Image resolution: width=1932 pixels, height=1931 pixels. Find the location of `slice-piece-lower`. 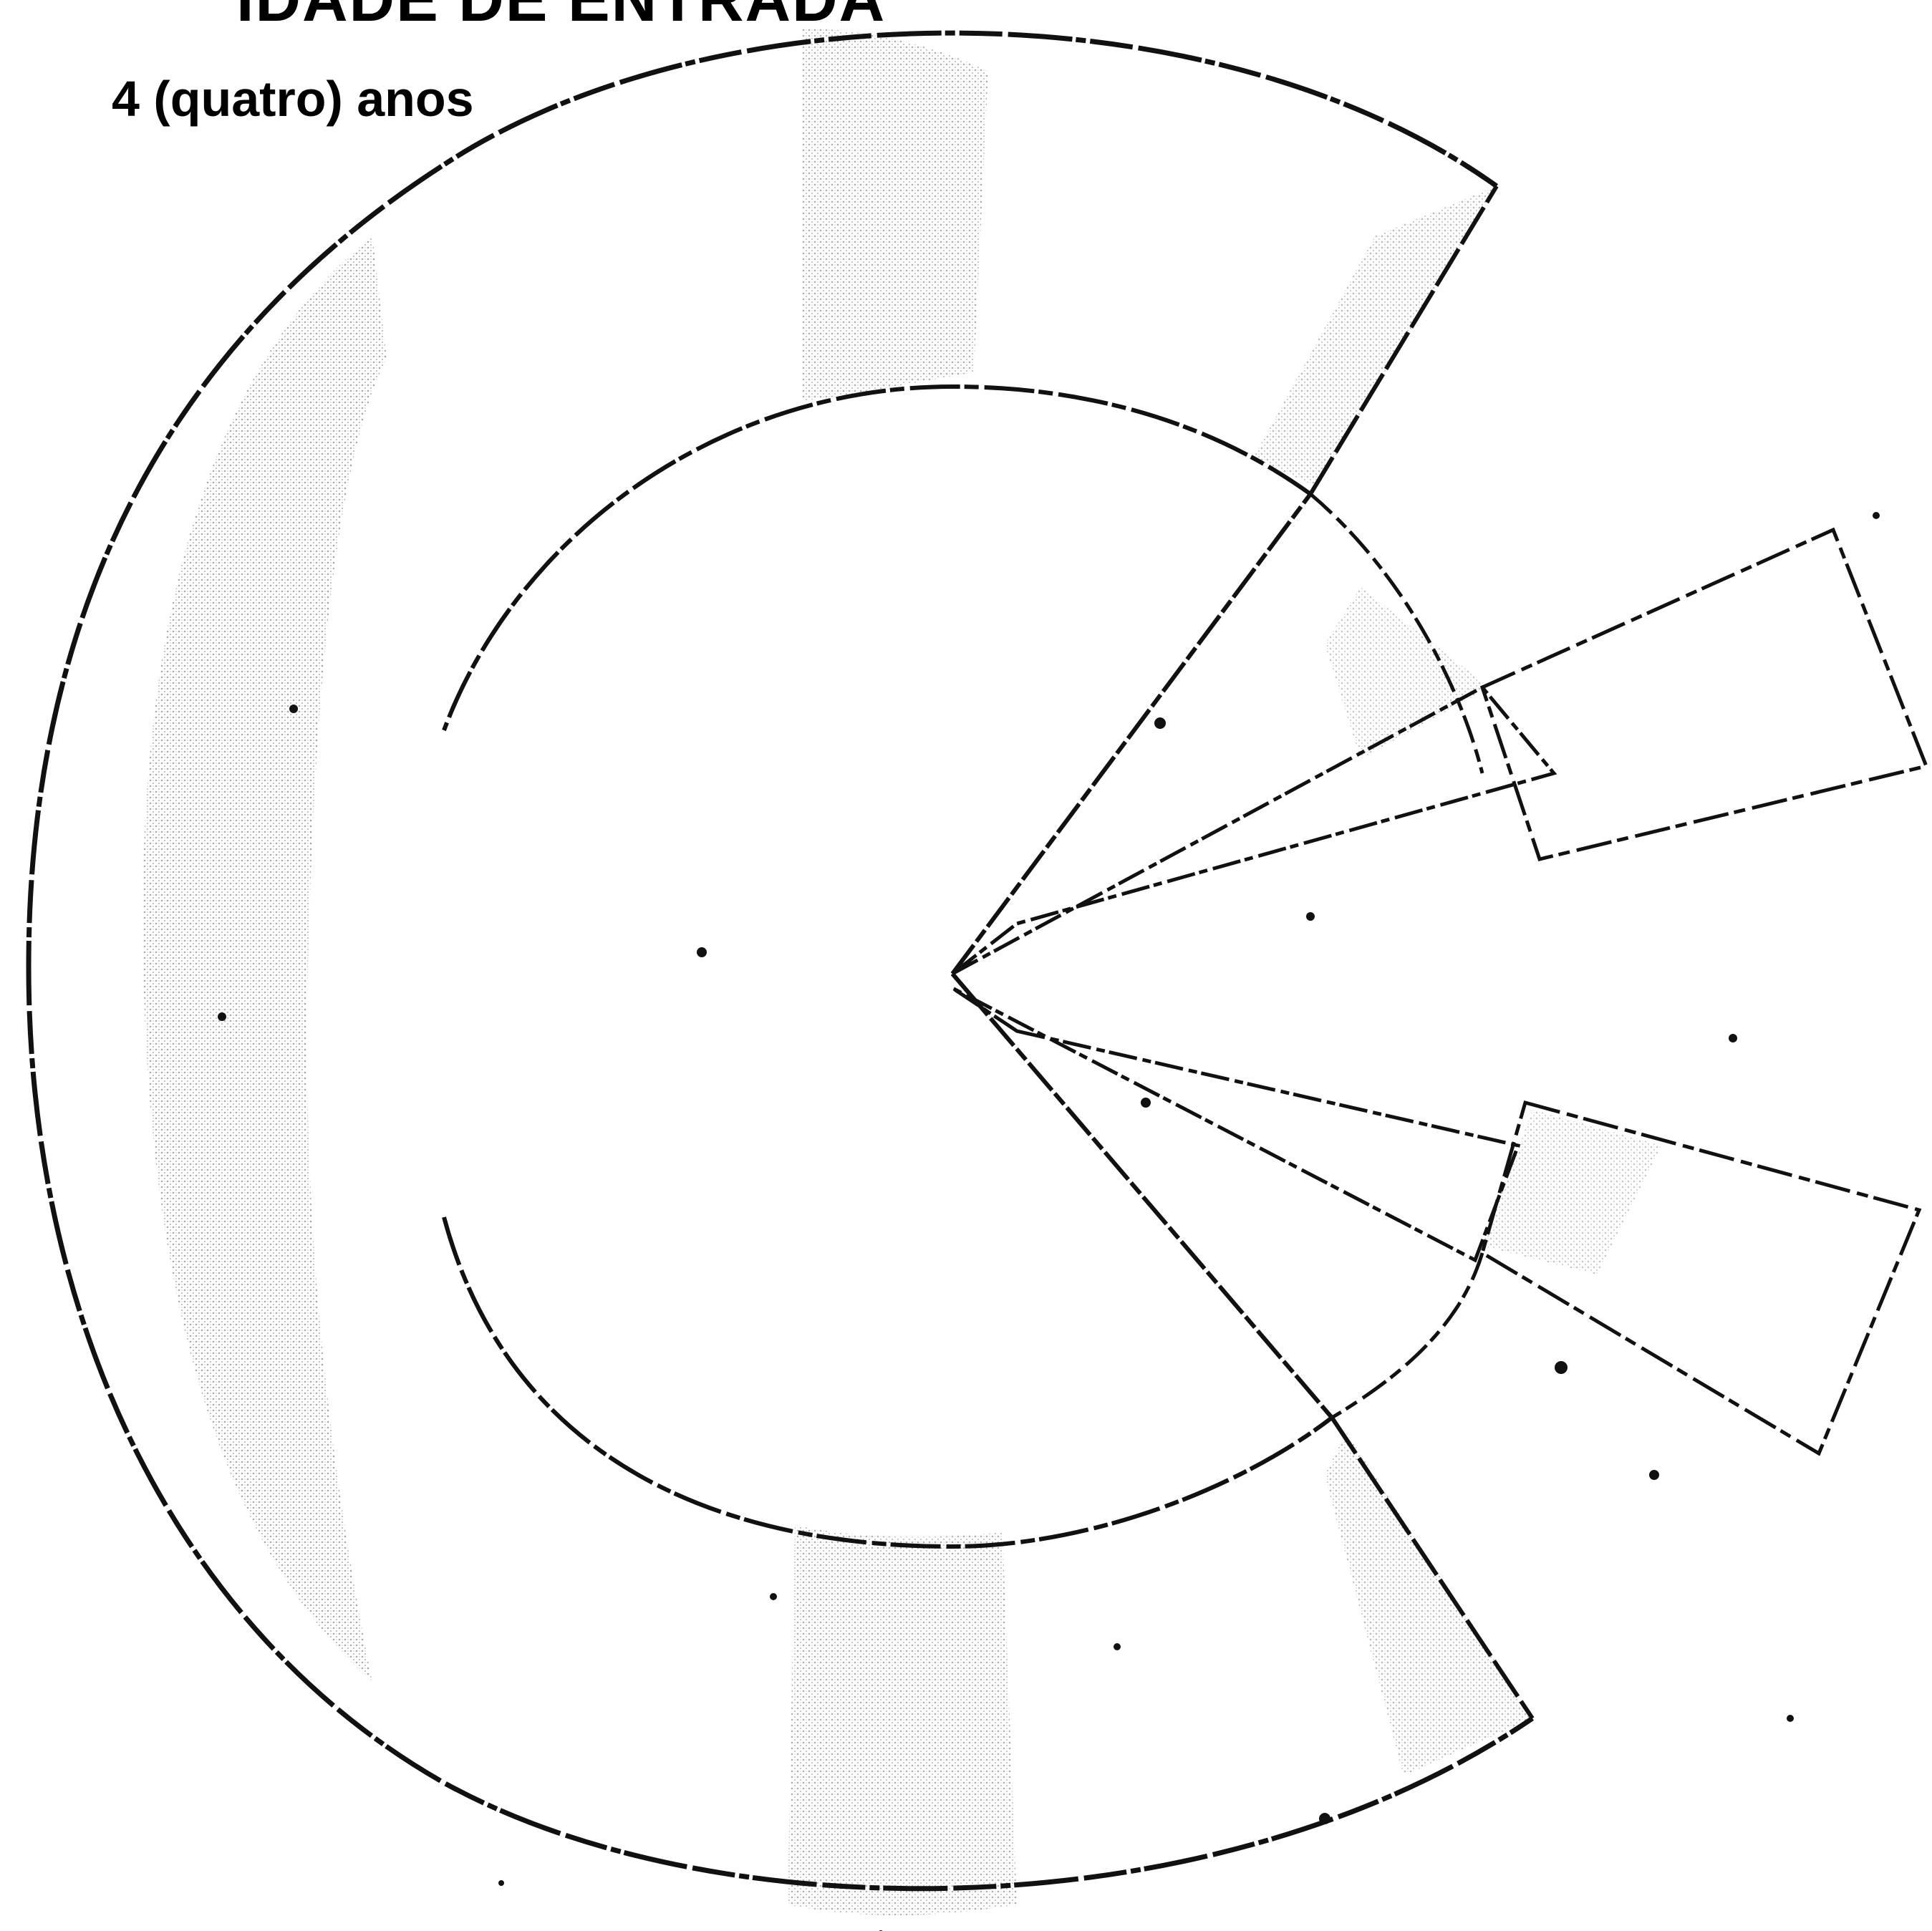

slice-piece-lower is located at coordinates (1235, 1124).